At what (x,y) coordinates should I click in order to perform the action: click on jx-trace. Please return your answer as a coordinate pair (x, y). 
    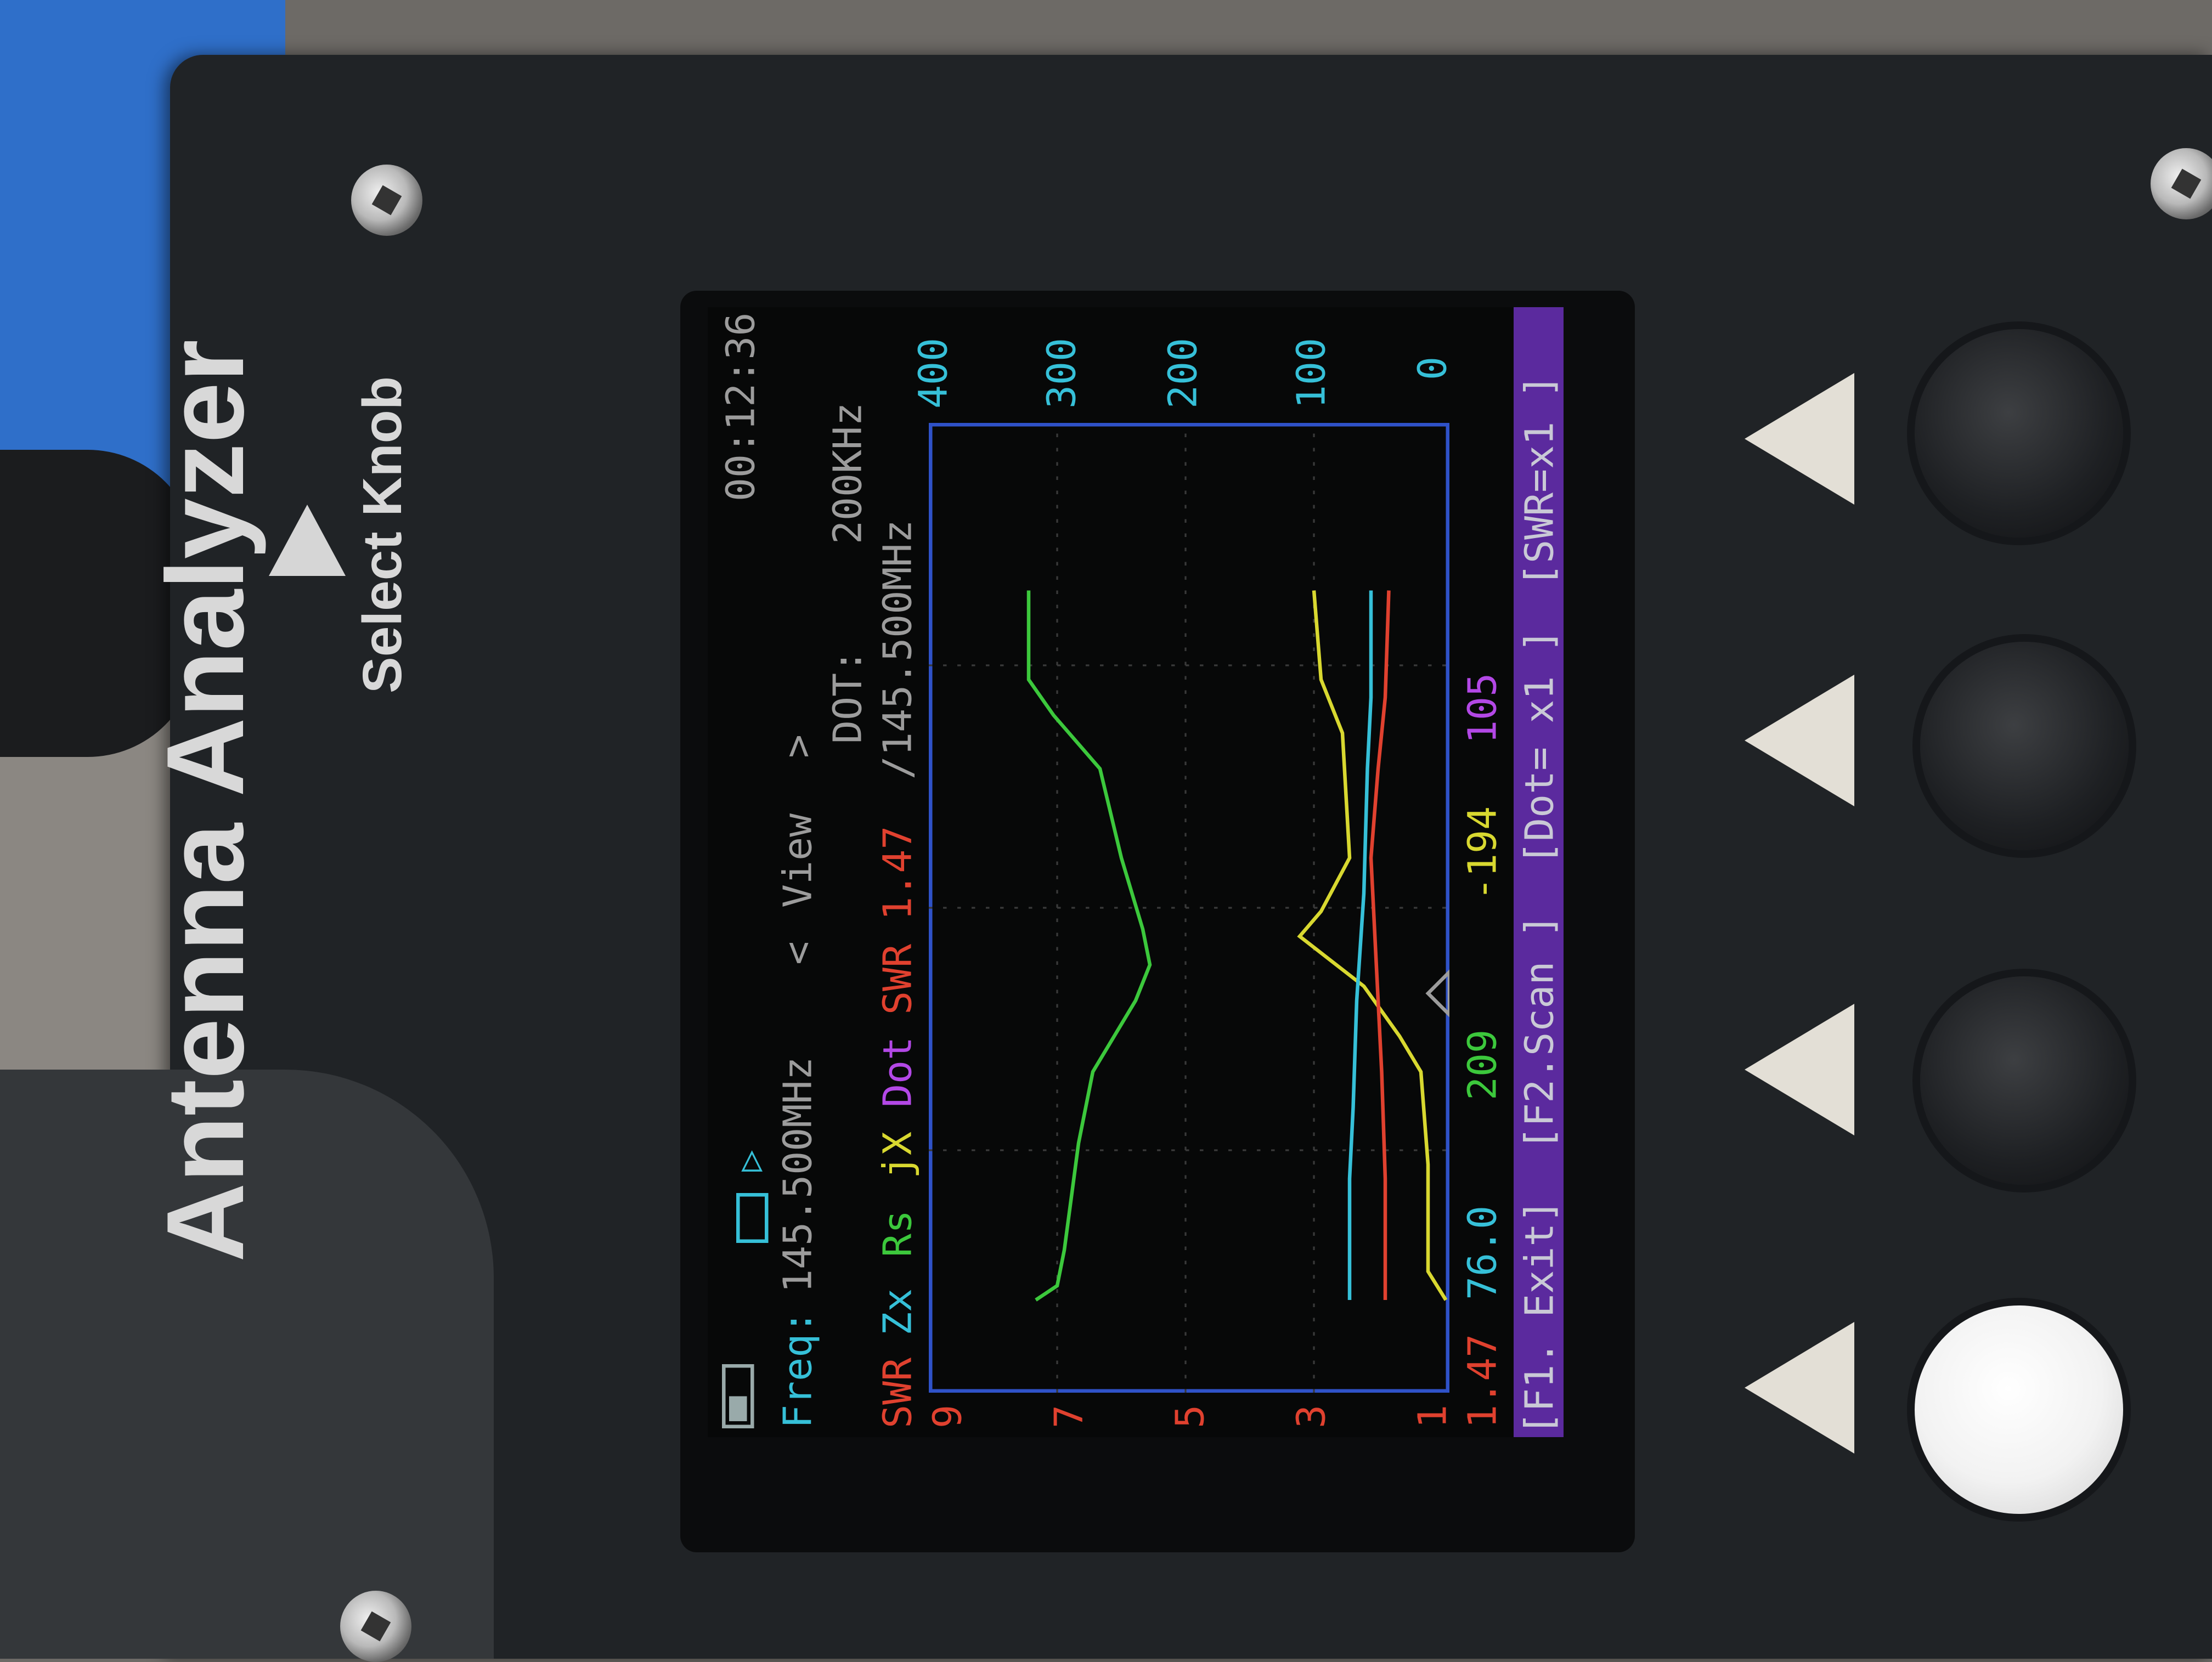
    Looking at the image, I should click on (1372, 945).